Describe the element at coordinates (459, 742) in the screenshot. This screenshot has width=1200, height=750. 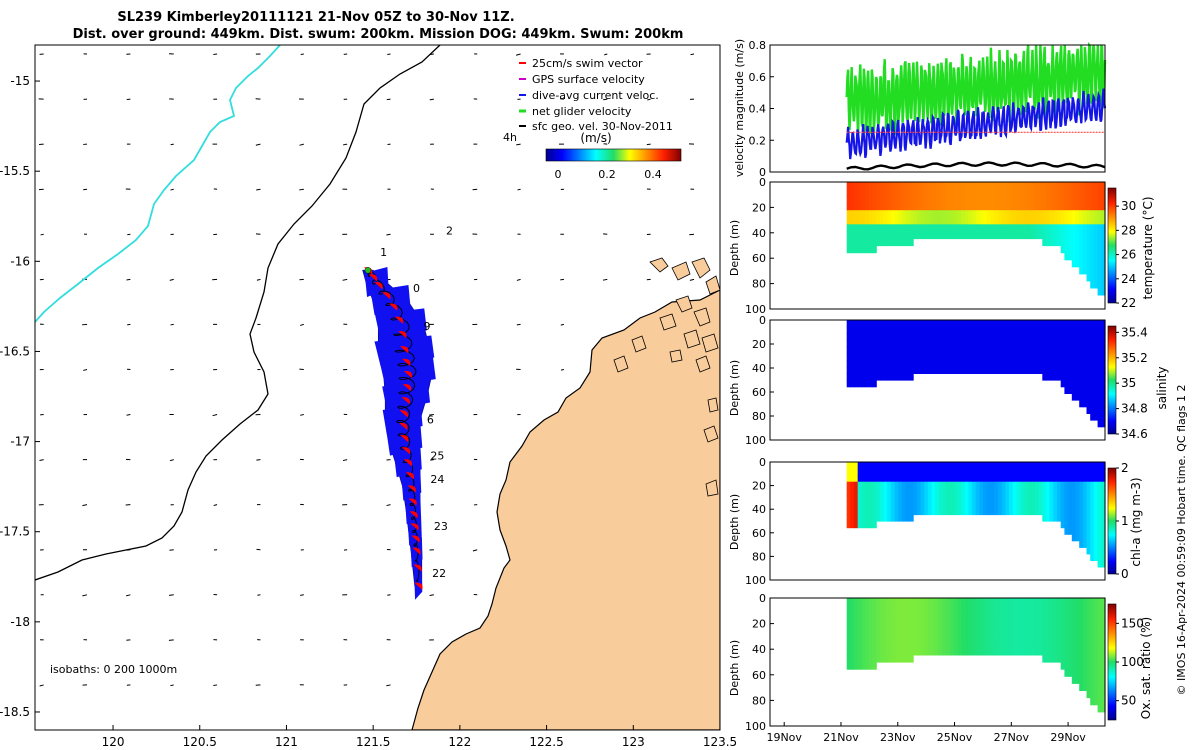
I see `map-xtick-label: 122` at that location.